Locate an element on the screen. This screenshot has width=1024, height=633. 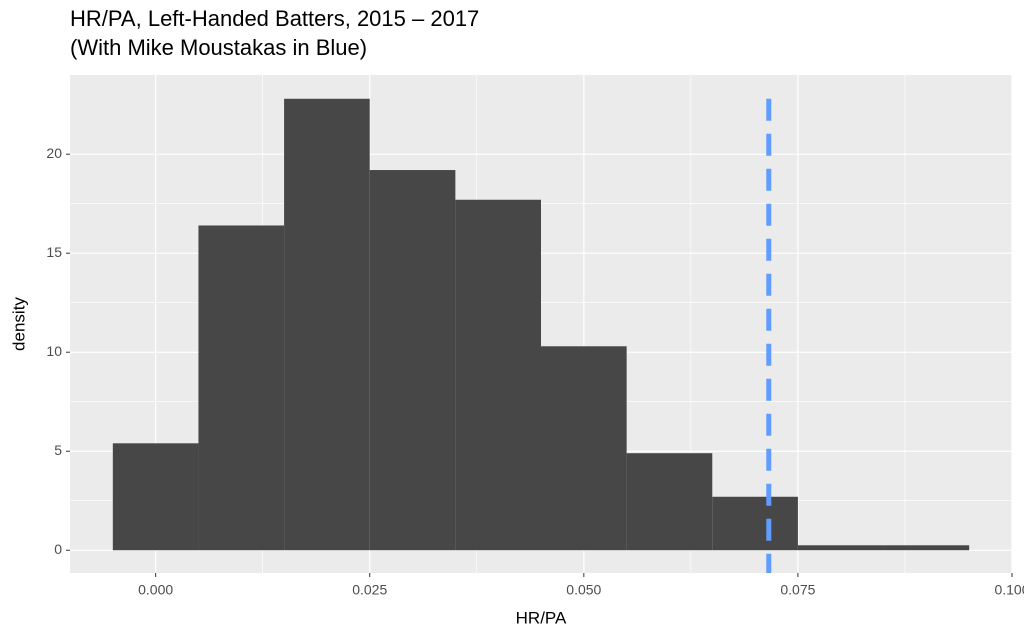
y-tick-label: 10 is located at coordinates (54, 351).